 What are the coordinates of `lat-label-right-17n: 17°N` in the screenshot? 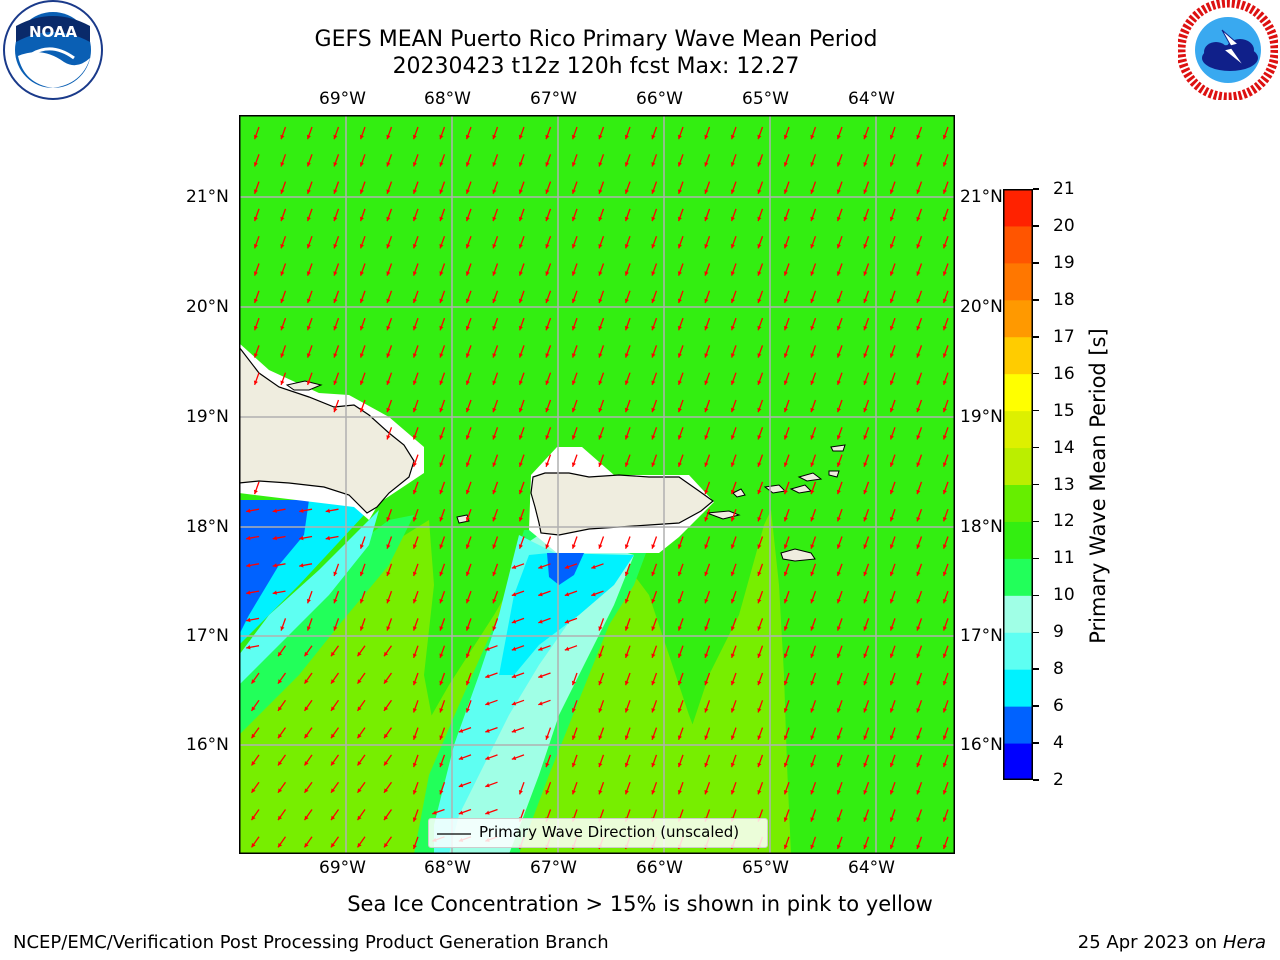 It's located at (981, 636).